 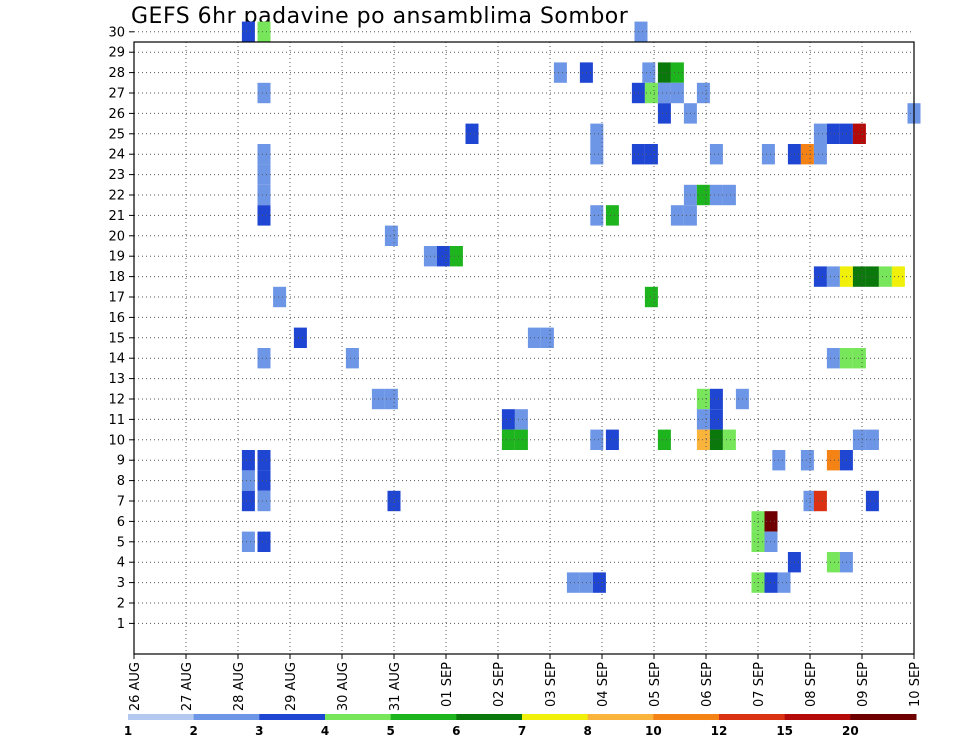 I want to click on y-tick-label: 28, so click(x=116, y=73).